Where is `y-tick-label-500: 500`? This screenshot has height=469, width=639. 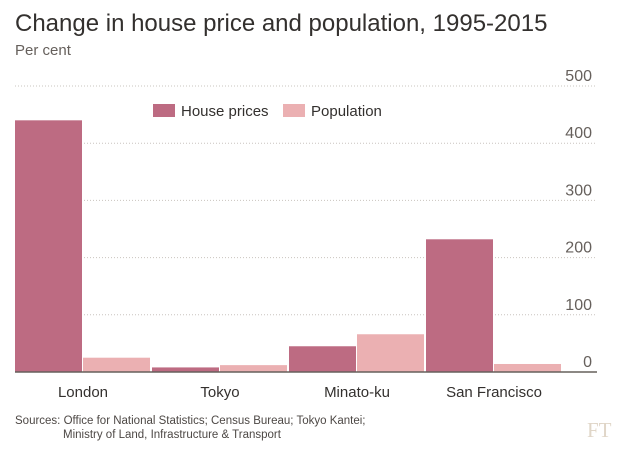 y-tick-label-500: 500 is located at coordinates (578, 76).